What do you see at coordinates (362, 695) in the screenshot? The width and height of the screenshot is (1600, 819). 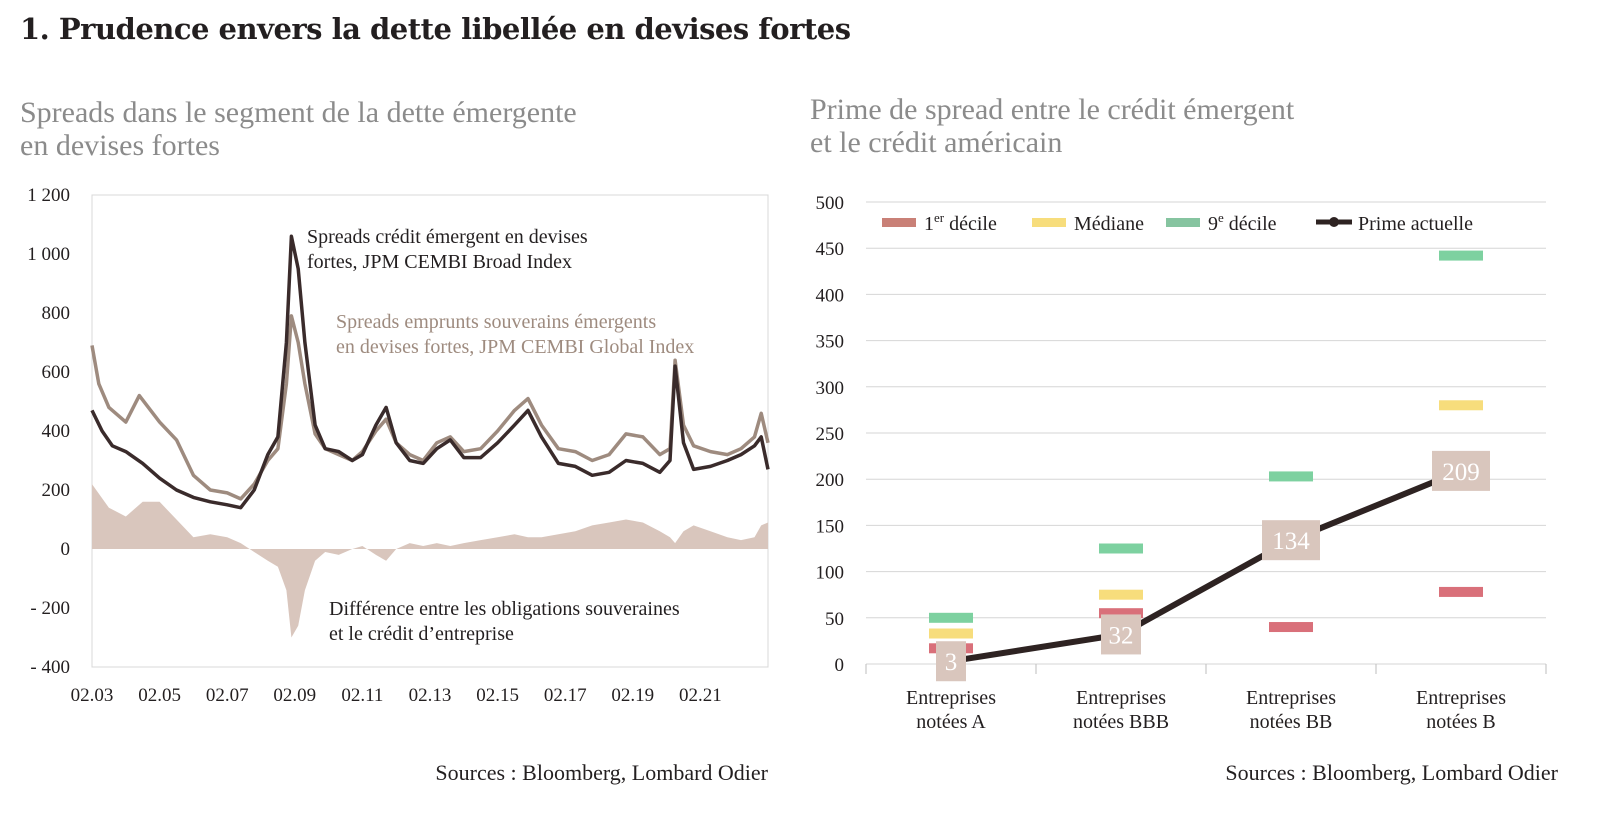 I see `x-tick-label: 02.11` at bounding box center [362, 695].